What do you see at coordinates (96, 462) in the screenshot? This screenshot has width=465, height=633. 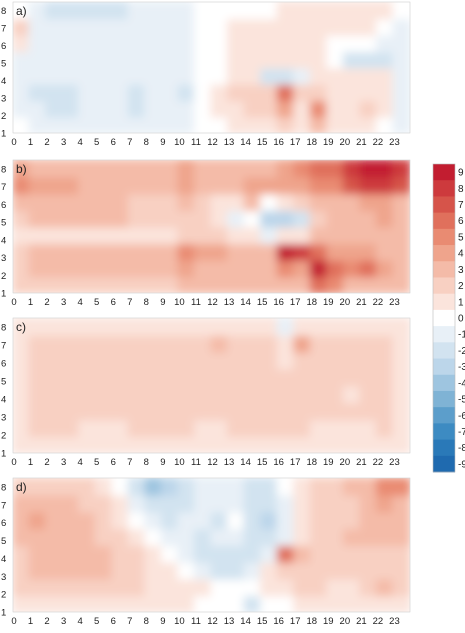 I see `x-tick-label: 5` at bounding box center [96, 462].